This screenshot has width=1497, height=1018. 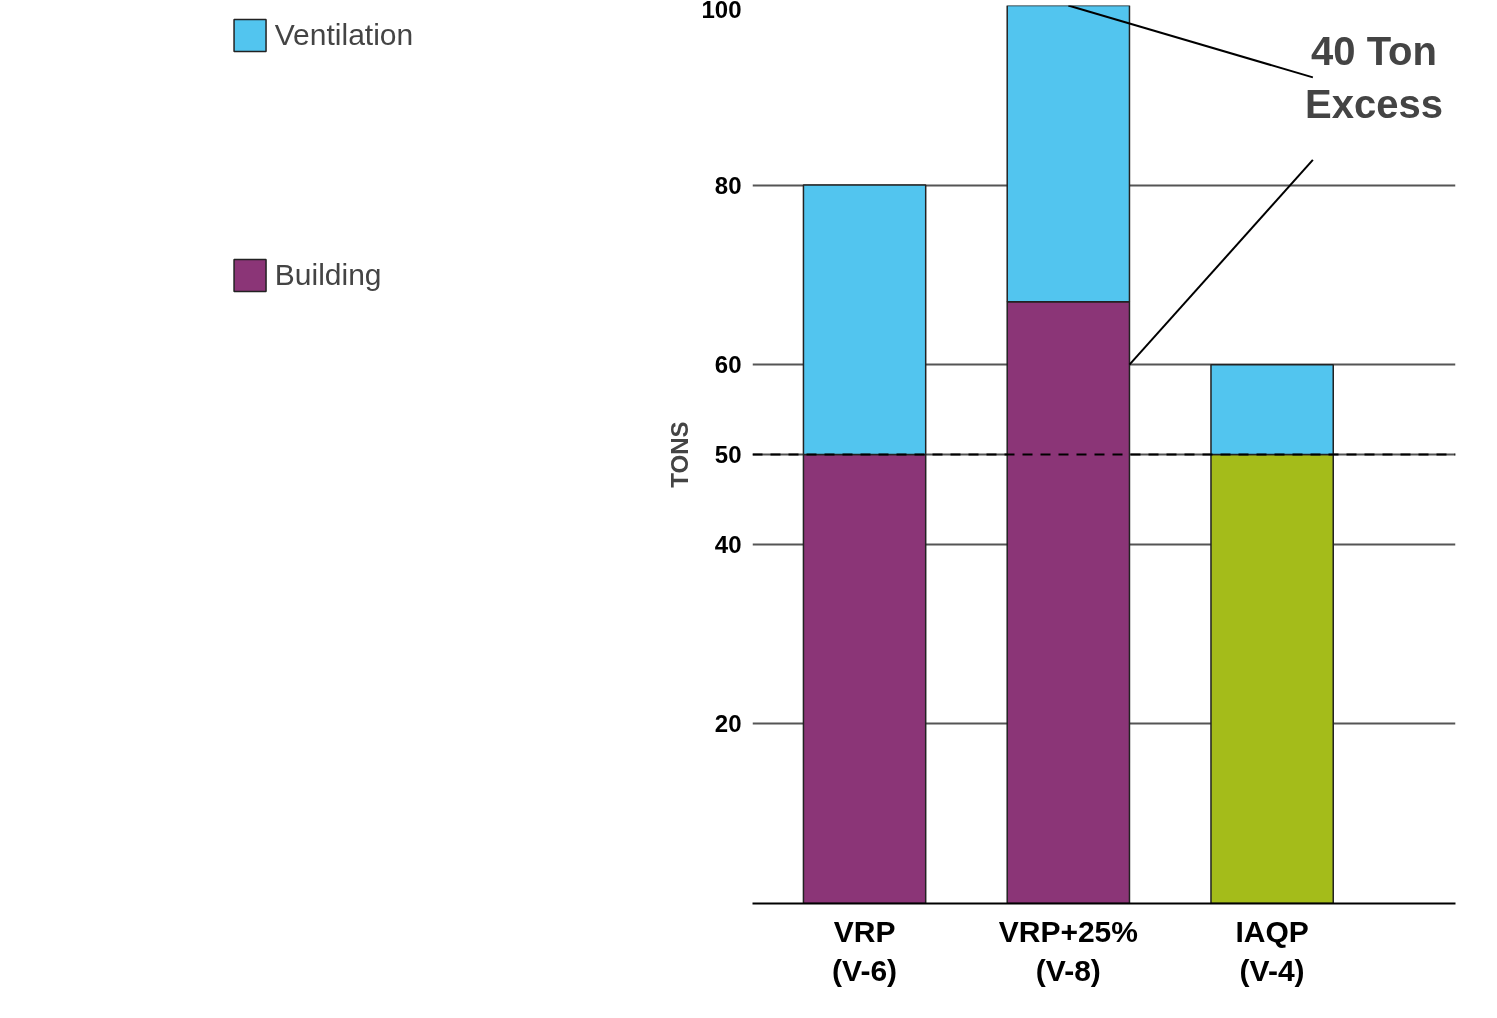 I want to click on x-tick-label: IAQP (V-4), so click(x=1272, y=951).